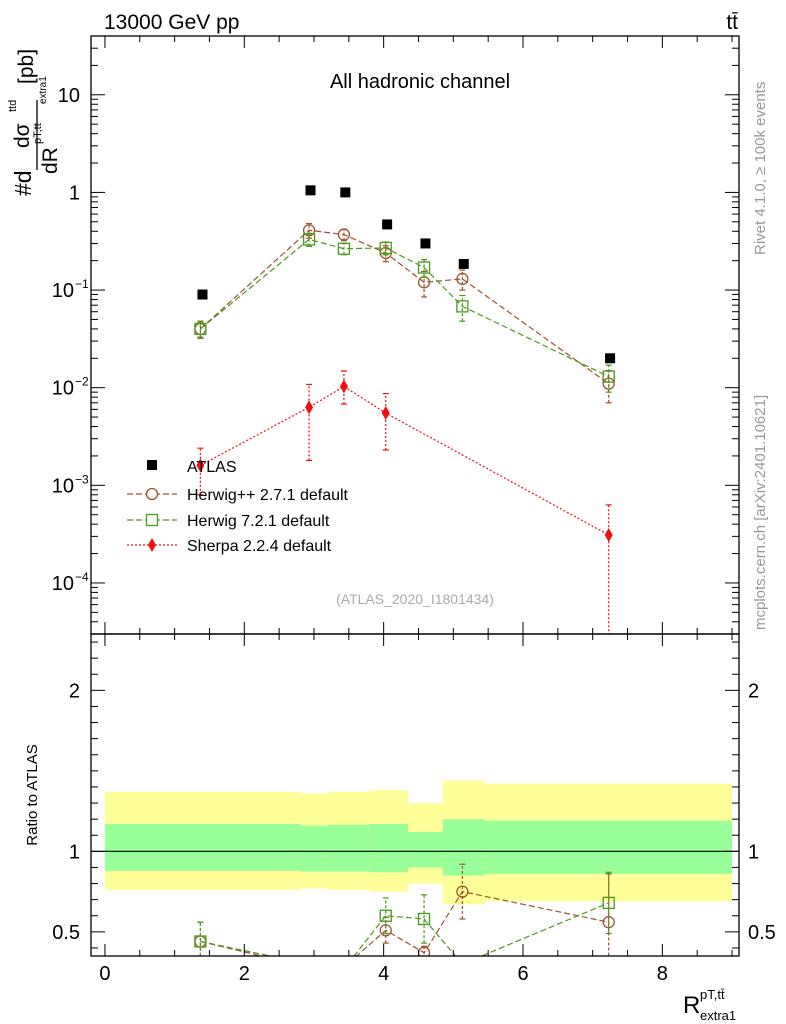 The height and width of the screenshot is (1024, 786). I want to click on ratio-y-tick-label-left: 2, so click(74, 691).